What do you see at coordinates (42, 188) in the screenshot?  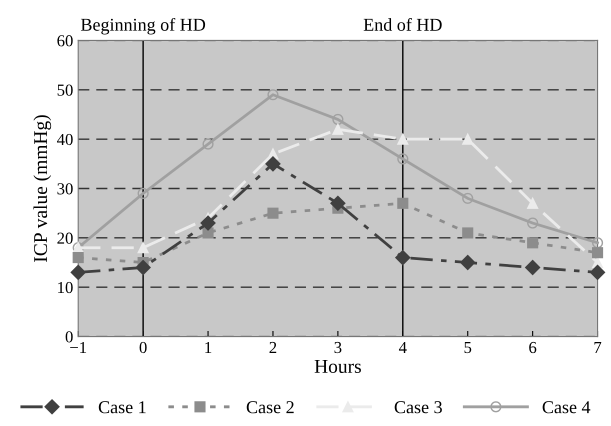 I see `y-axis-title: ICP value (mmHg)` at bounding box center [42, 188].